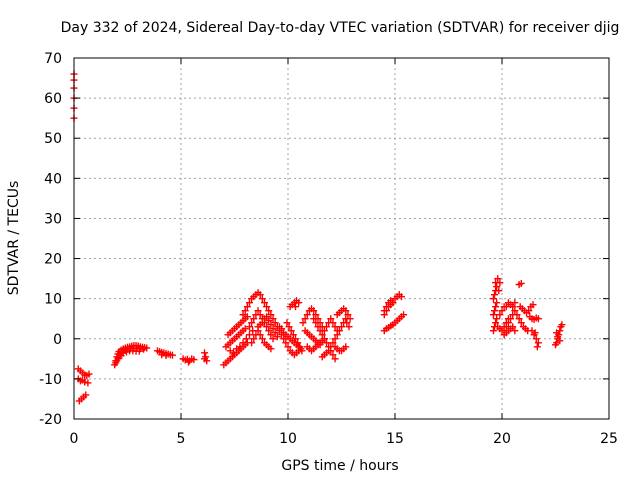  Describe the element at coordinates (53, 99) in the screenshot. I see `y-tick-label: 60` at that location.